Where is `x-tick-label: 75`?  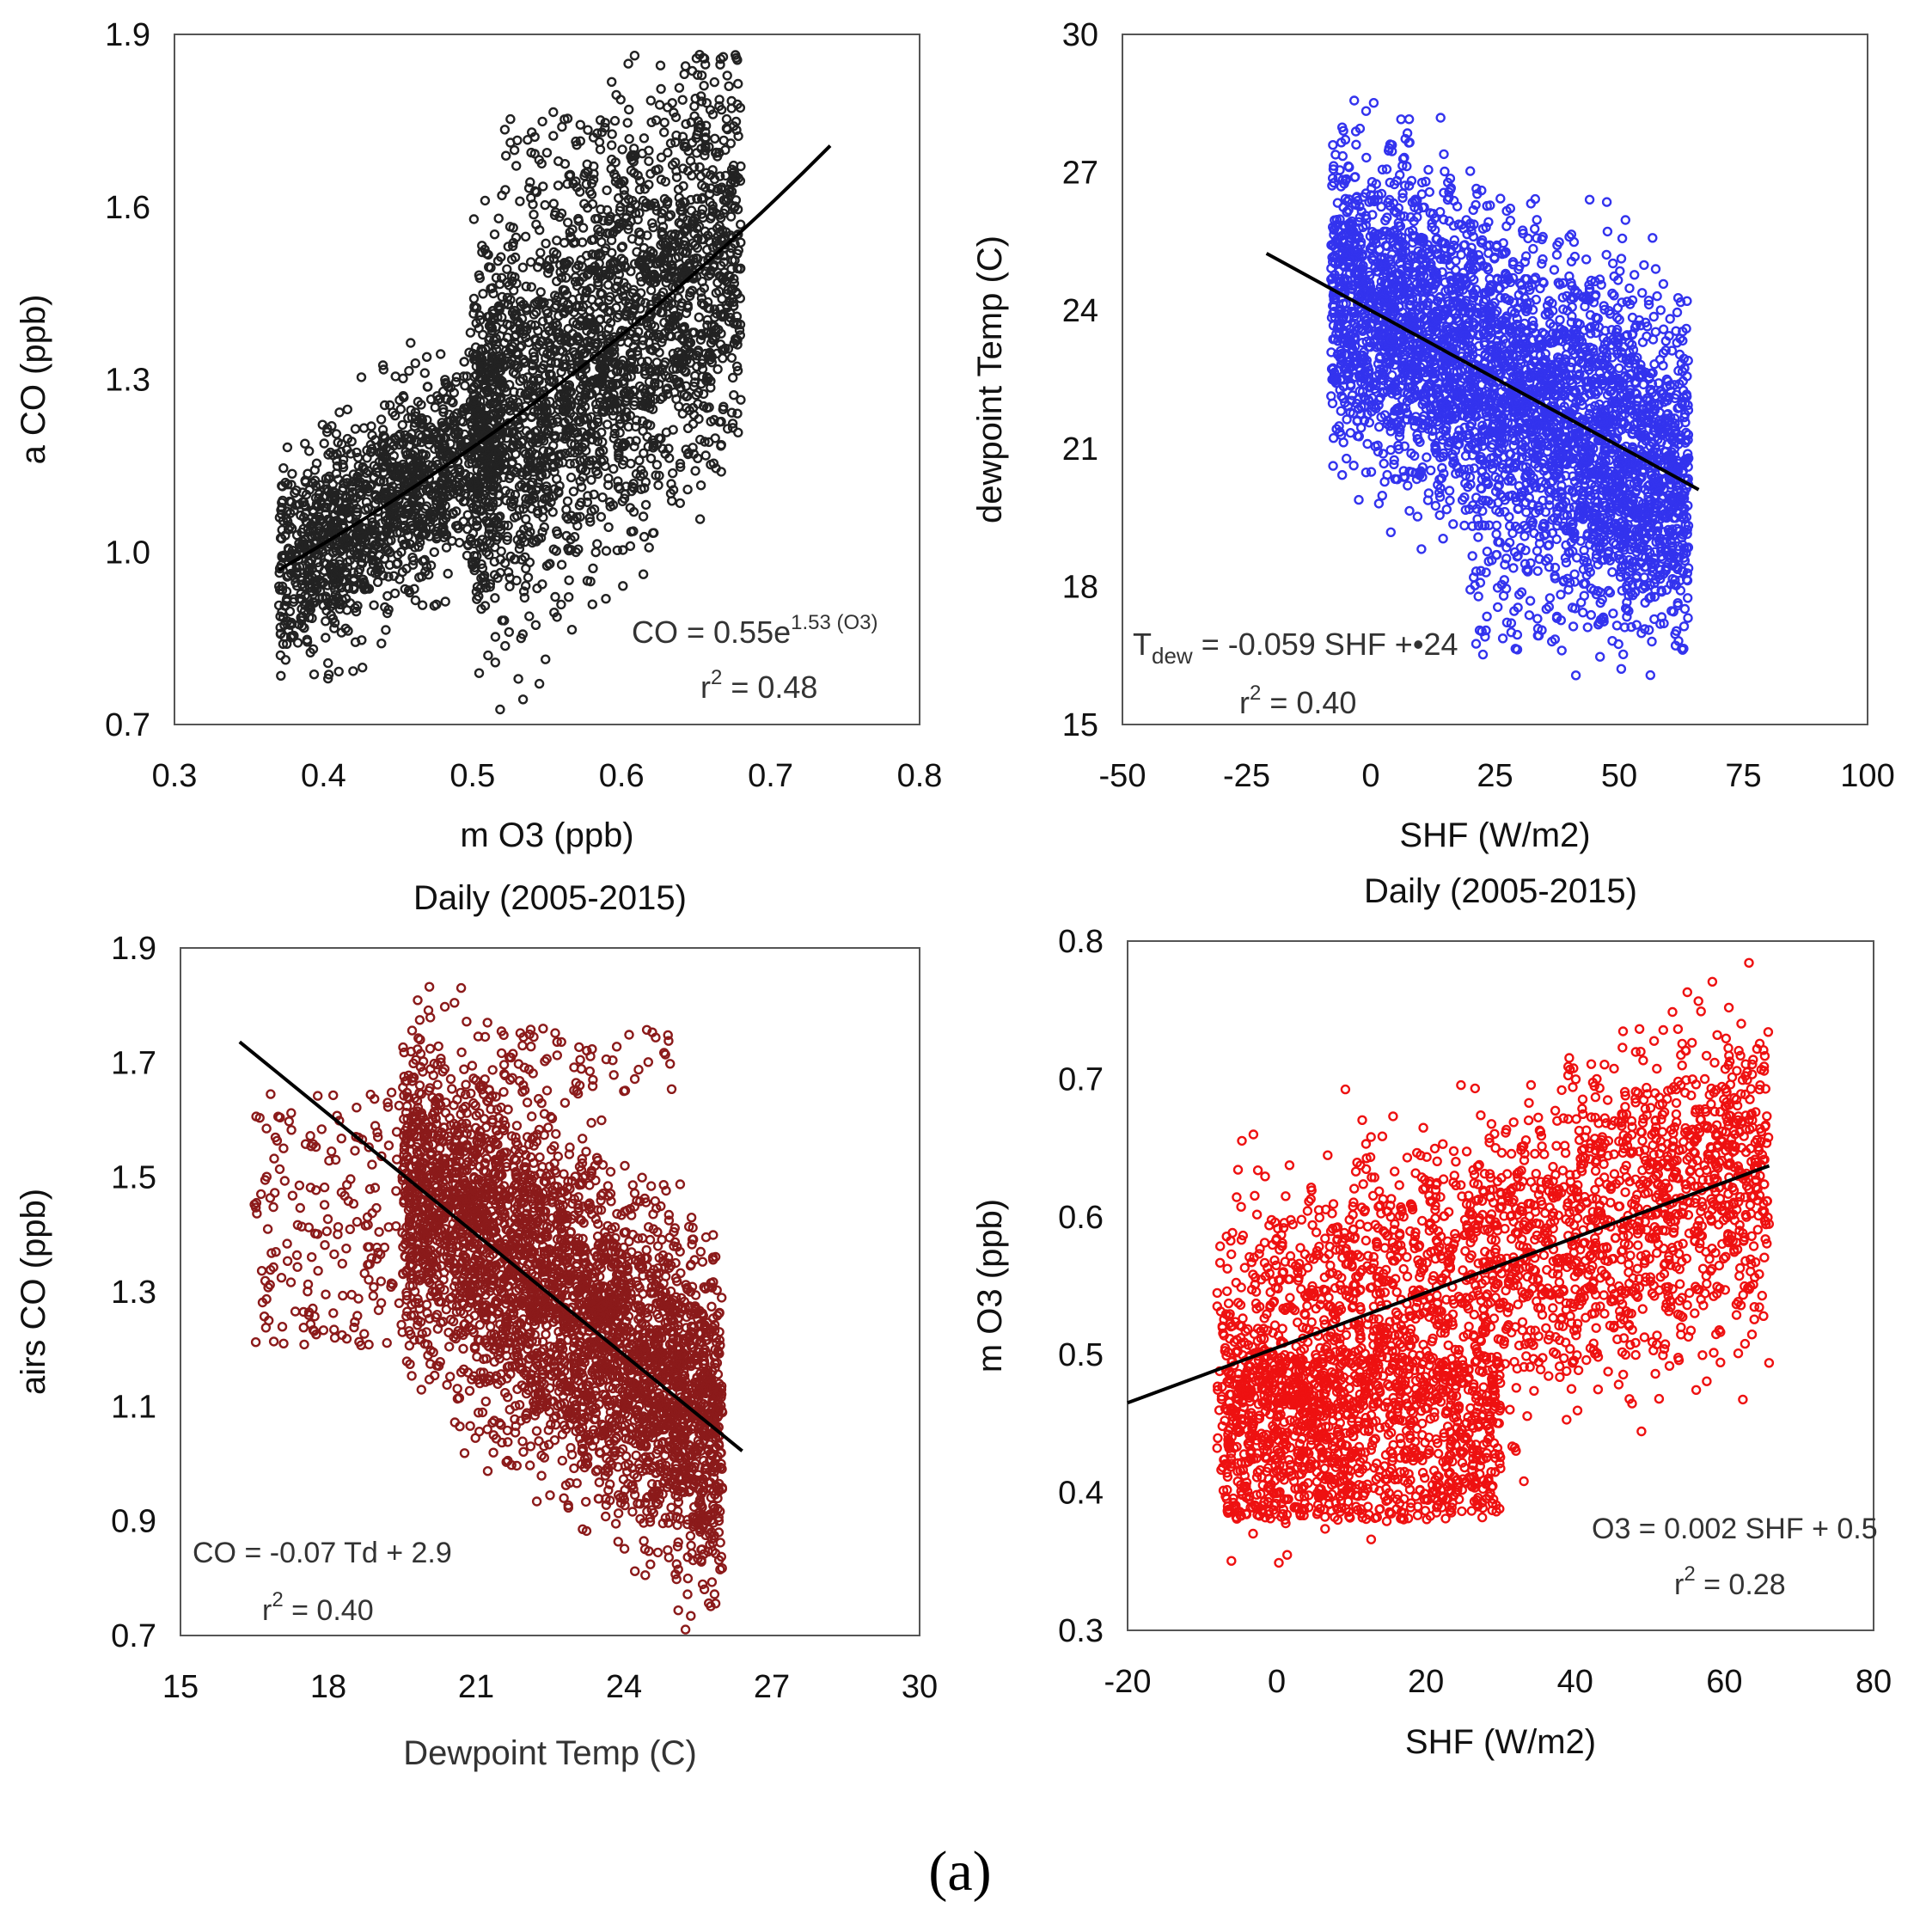 x-tick-label: 75 is located at coordinates (1743, 776).